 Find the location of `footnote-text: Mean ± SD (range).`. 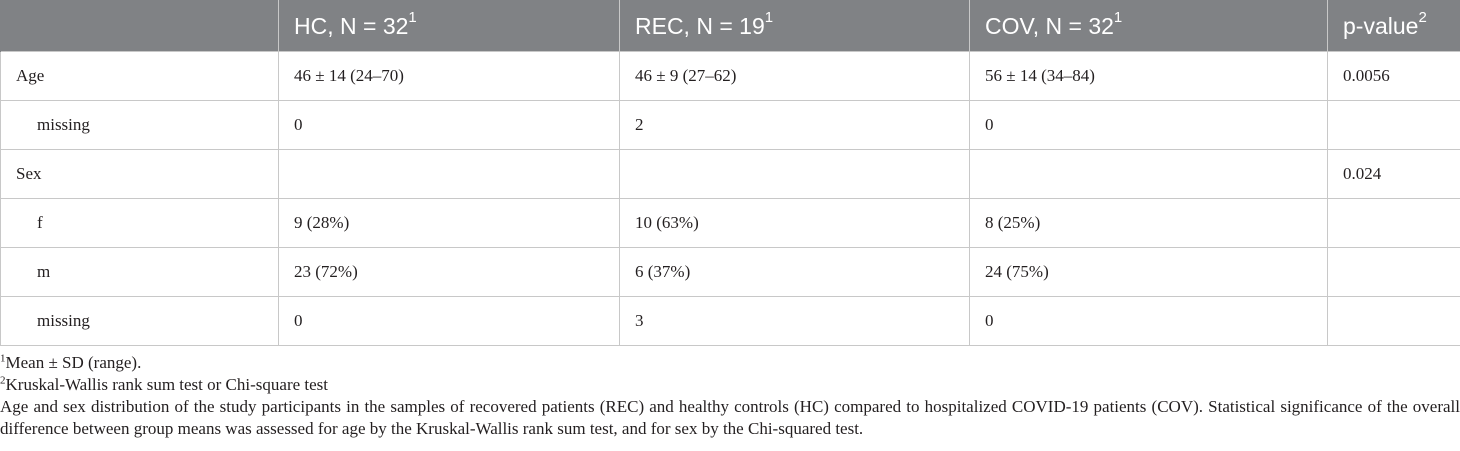

footnote-text: Mean ± SD (range). is located at coordinates (73, 362).